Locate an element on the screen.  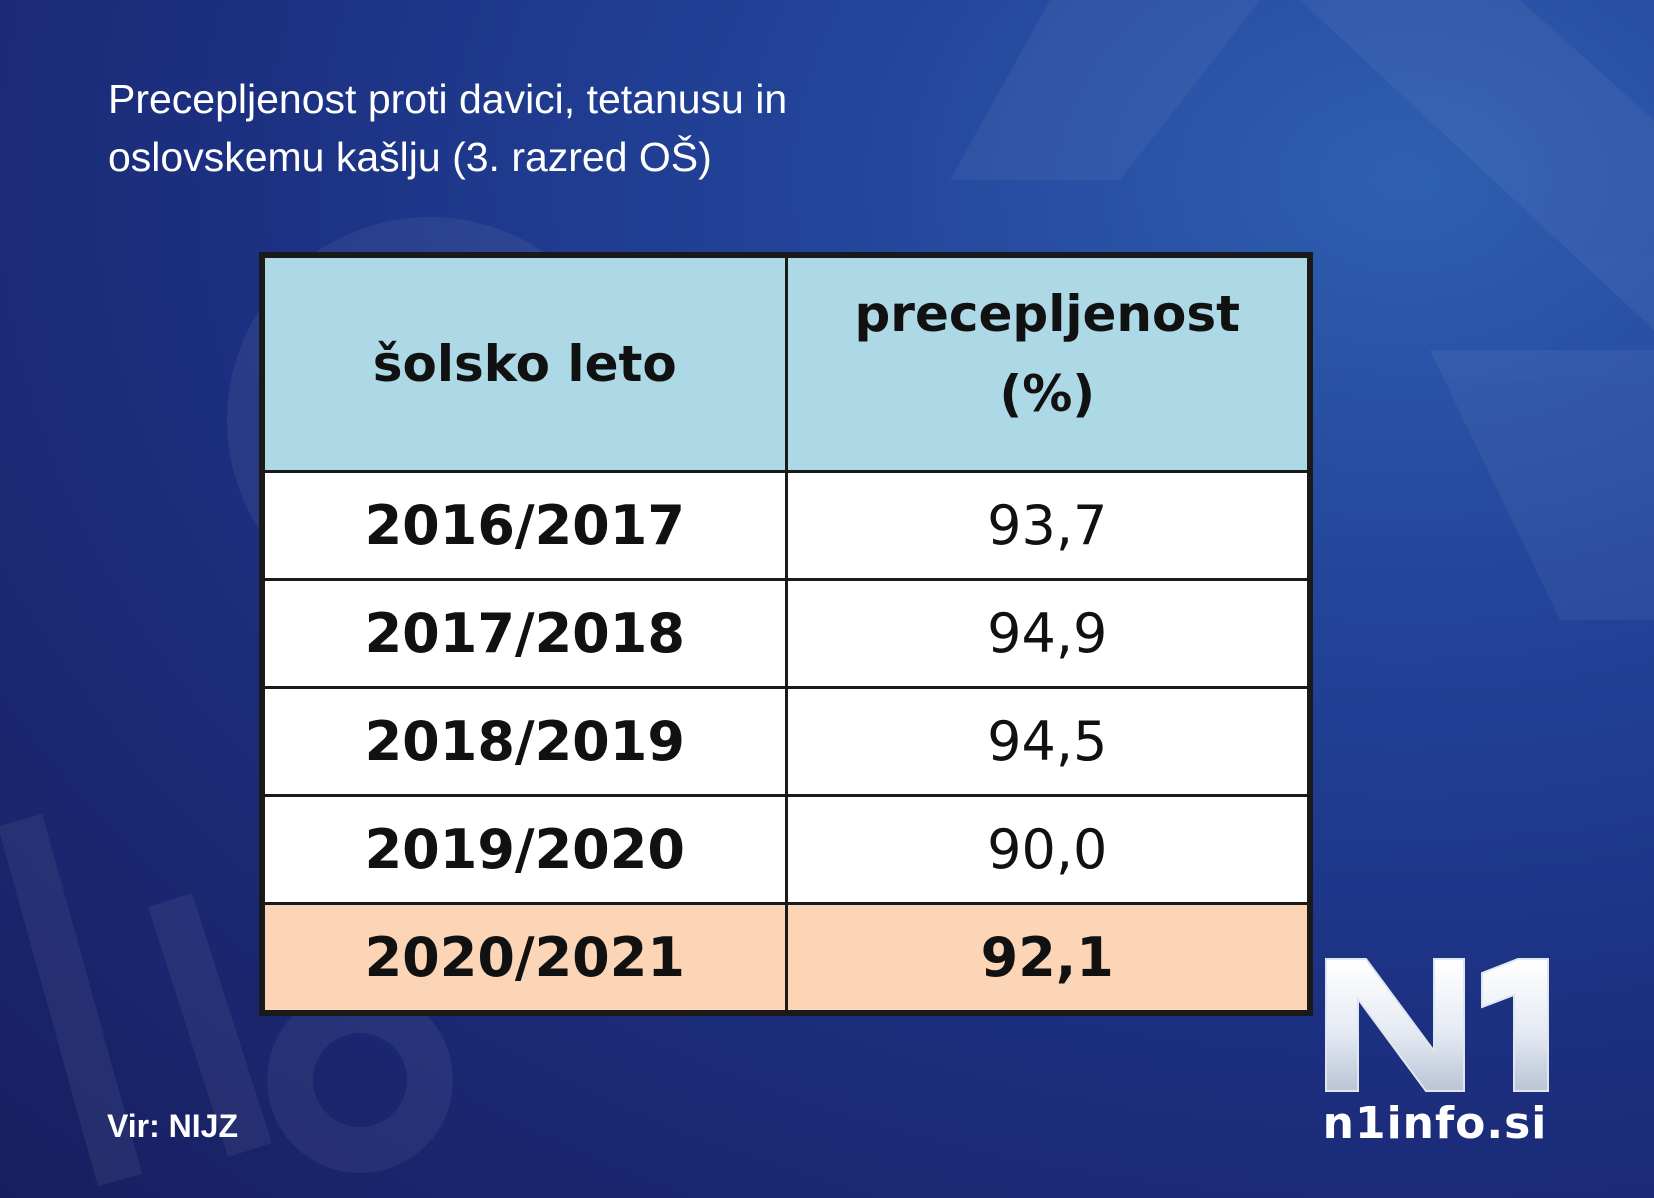
chart-title-line-2: oslovskemu kašlju (3. razred OŠ) is located at coordinates (410, 157).